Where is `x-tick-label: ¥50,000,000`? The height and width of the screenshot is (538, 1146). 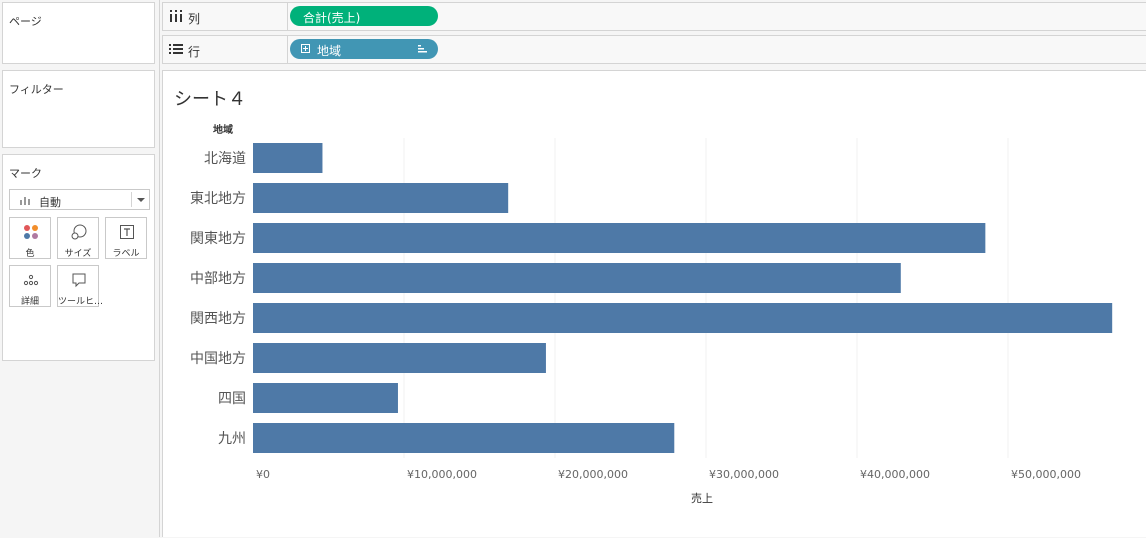
x-tick-label: ¥50,000,000 is located at coordinates (1046, 474).